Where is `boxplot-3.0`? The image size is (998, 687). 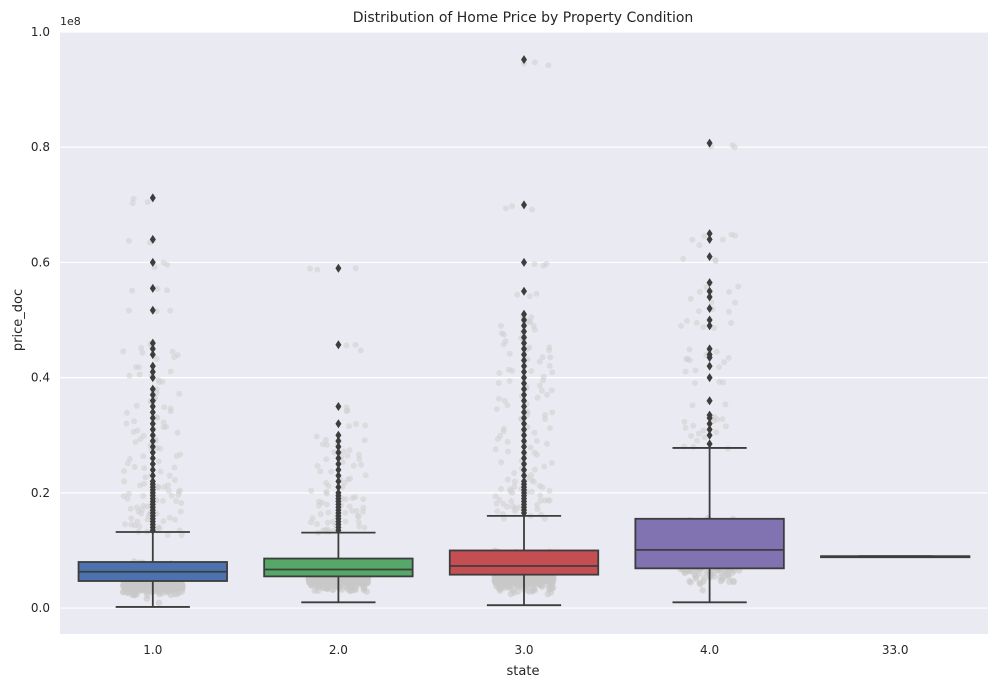
boxplot-3.0 is located at coordinates (524, 331).